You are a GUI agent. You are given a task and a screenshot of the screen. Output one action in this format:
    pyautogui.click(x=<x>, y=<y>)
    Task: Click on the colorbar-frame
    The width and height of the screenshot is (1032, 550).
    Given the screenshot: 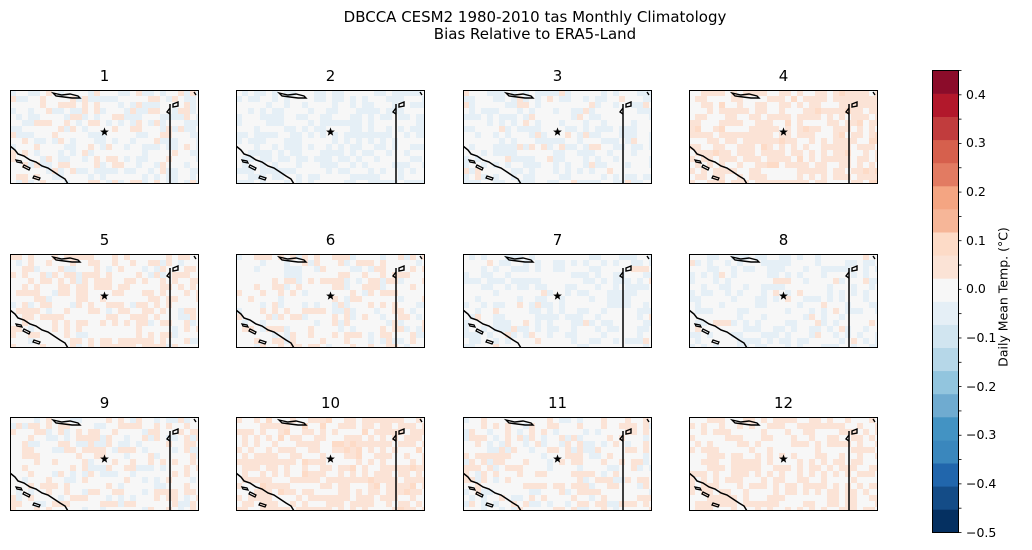 What is the action you would take?
    pyautogui.click(x=945, y=301)
    